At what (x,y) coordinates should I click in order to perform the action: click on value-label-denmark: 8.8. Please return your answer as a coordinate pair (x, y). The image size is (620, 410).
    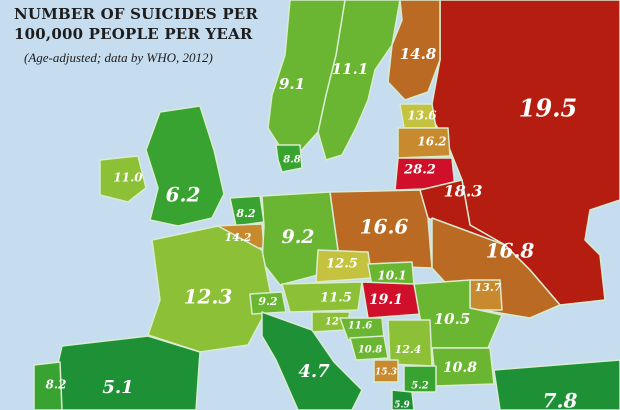
    Looking at the image, I should click on (291, 160).